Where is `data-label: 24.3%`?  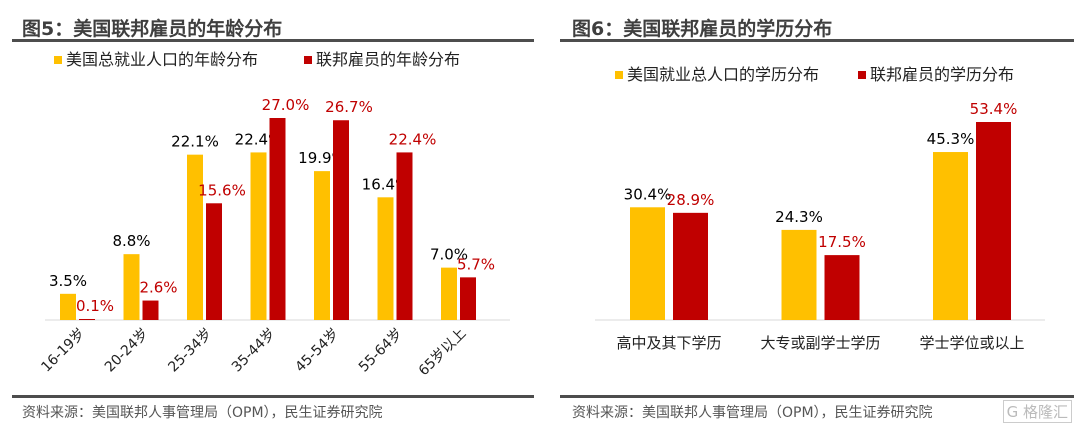
data-label: 24.3% is located at coordinates (799, 217).